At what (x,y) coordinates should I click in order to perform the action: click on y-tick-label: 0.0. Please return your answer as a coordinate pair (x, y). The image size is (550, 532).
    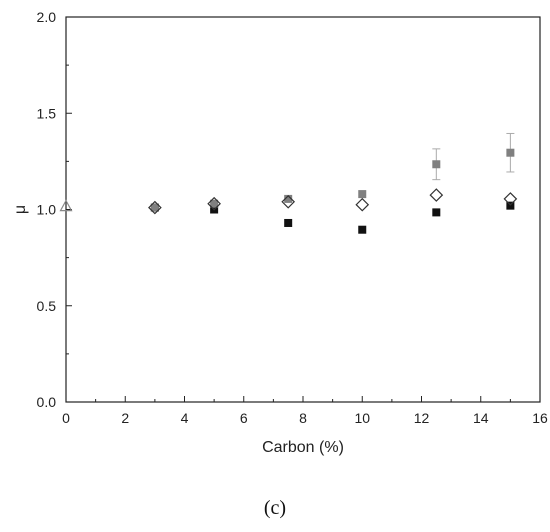
    Looking at the image, I should click on (47, 402).